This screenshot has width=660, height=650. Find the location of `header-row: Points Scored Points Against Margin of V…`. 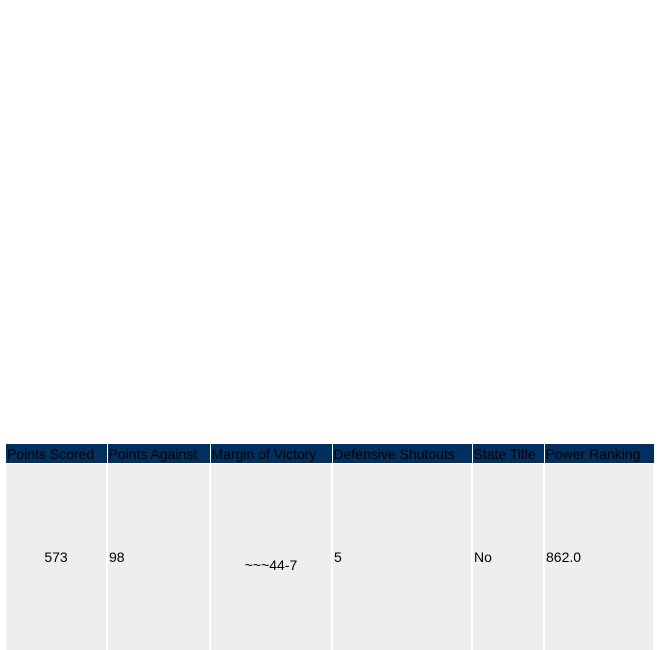

header-row: Points Scored Points Against Margin of V… is located at coordinates (330, 454).